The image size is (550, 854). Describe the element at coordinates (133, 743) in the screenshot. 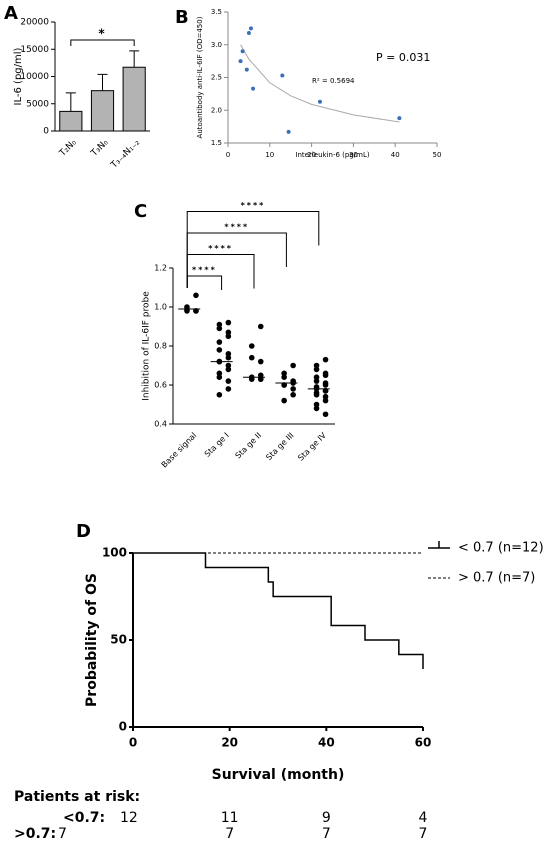

I see `x-tick-label: 0` at that location.